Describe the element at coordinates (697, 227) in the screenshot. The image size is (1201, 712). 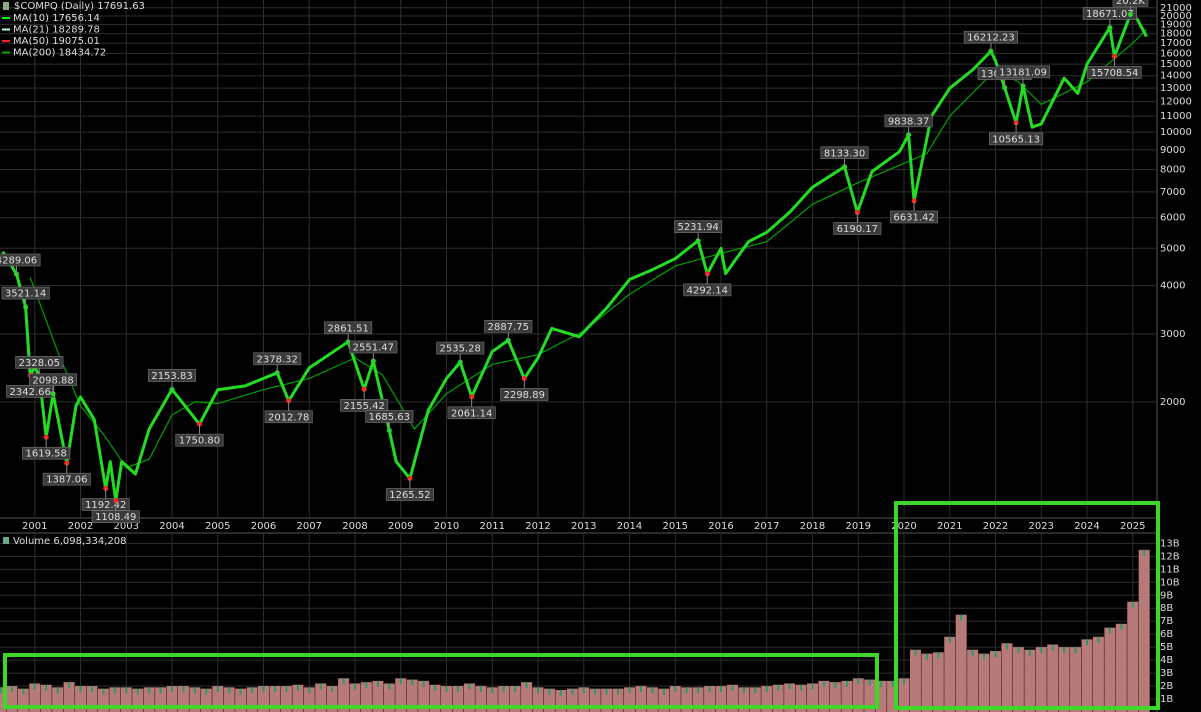
I see `annotation-label: 5231.94` at that location.